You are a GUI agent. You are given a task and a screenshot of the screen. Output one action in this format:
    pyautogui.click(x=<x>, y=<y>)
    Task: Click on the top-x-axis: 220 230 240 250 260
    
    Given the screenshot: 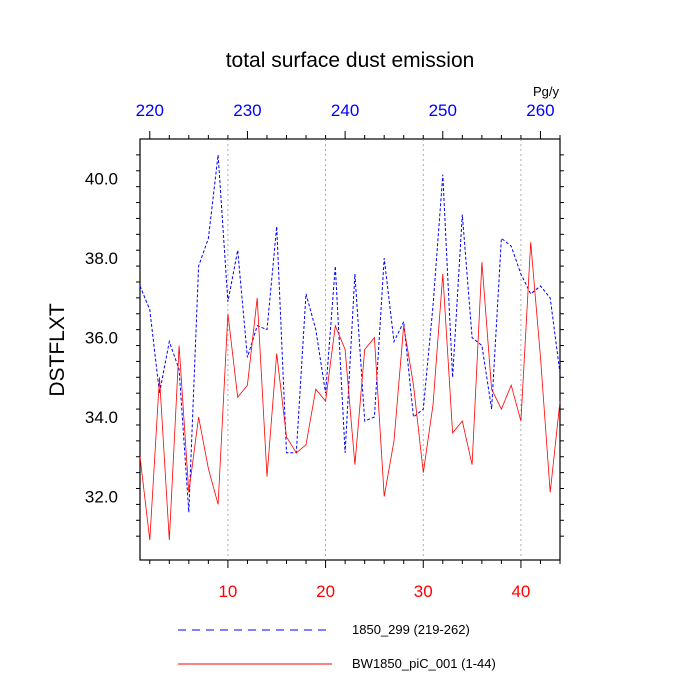 What is the action you would take?
    pyautogui.click(x=348, y=120)
    